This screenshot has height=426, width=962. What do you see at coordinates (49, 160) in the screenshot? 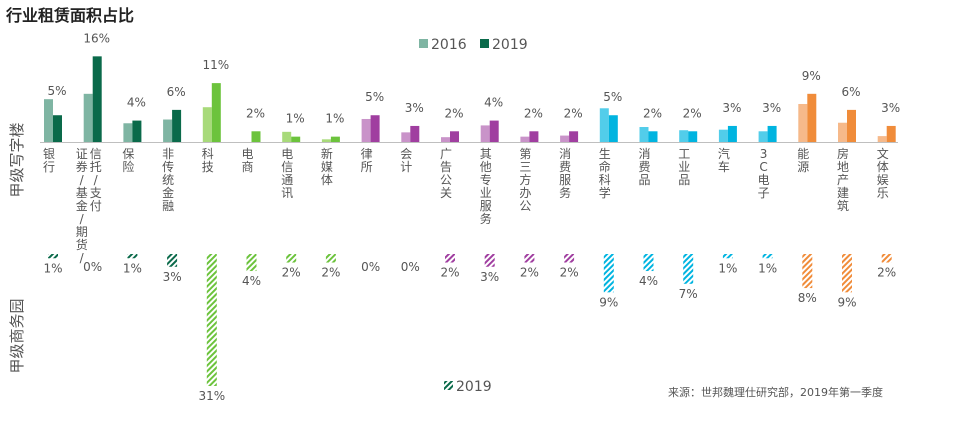
I see `x-tick-label: 银行` at bounding box center [49, 160].